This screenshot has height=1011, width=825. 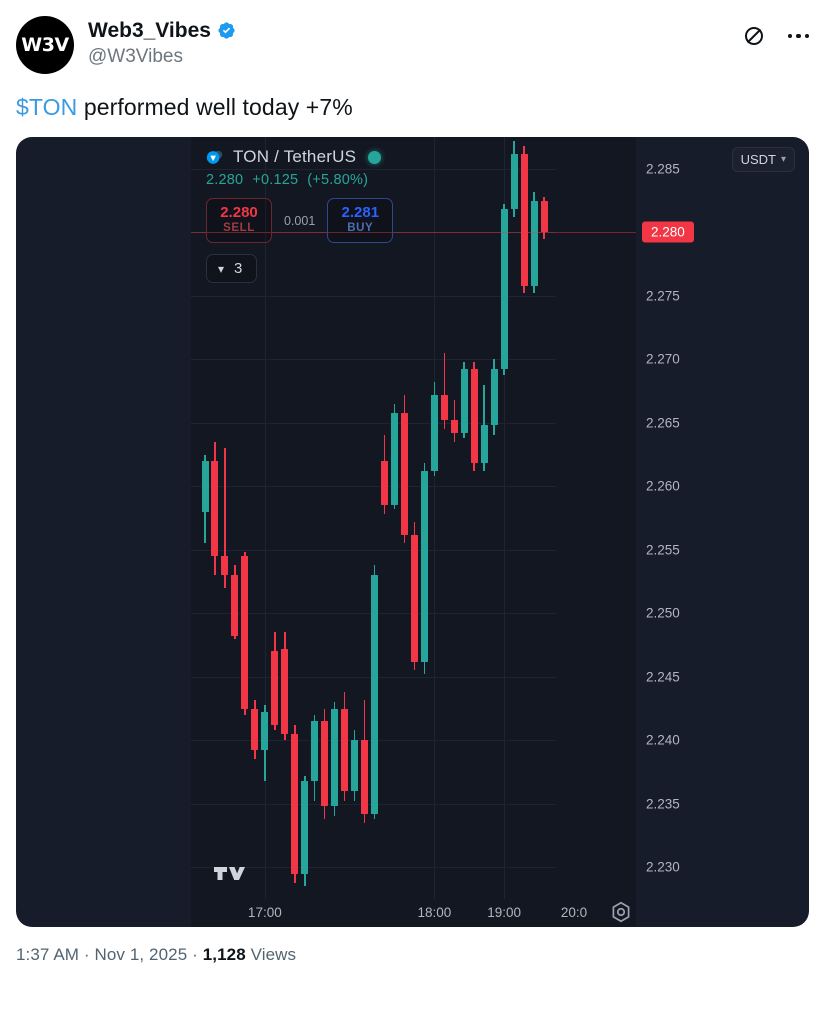 I want to click on price-tick-label: 2.250, so click(x=663, y=613).